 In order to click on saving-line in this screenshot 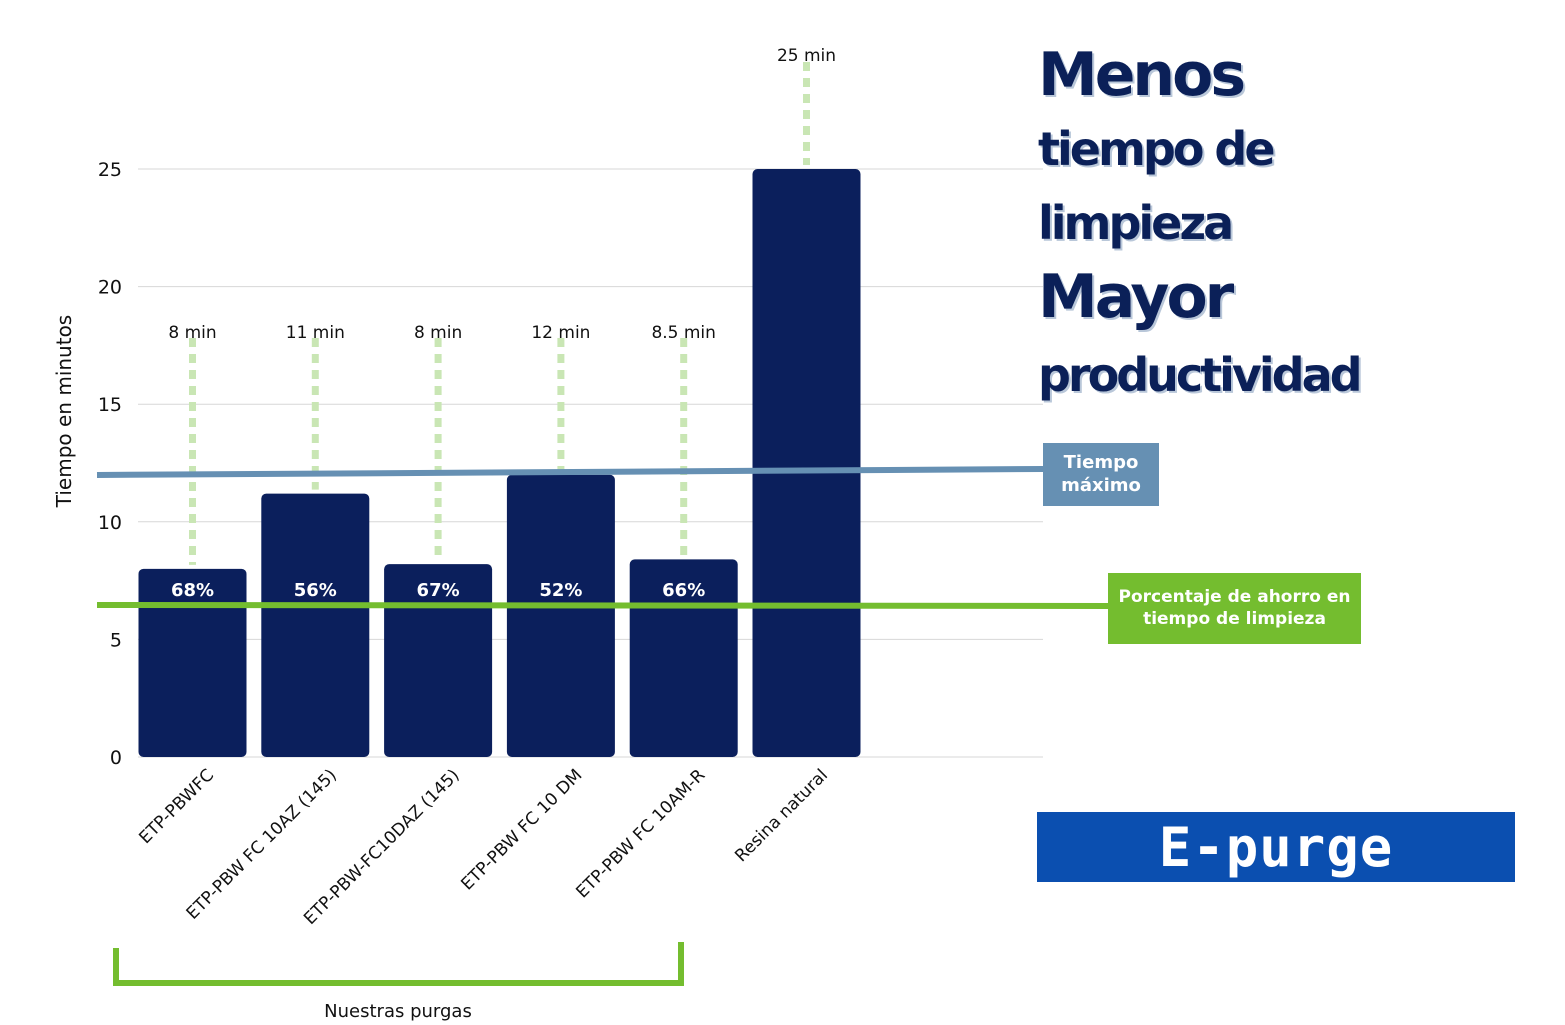, I will do `click(602, 605)`.